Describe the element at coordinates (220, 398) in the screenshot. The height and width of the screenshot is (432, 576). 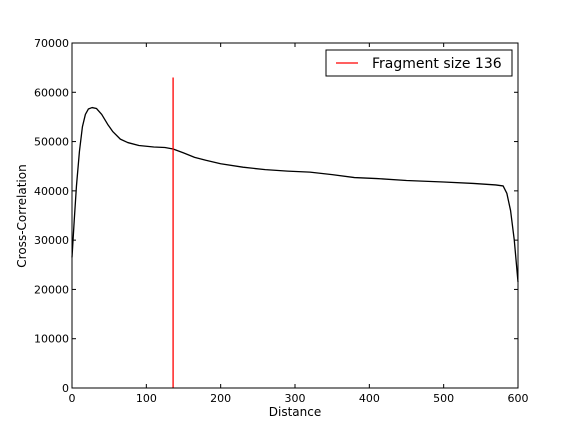
I see `x-tick-label: 200` at that location.